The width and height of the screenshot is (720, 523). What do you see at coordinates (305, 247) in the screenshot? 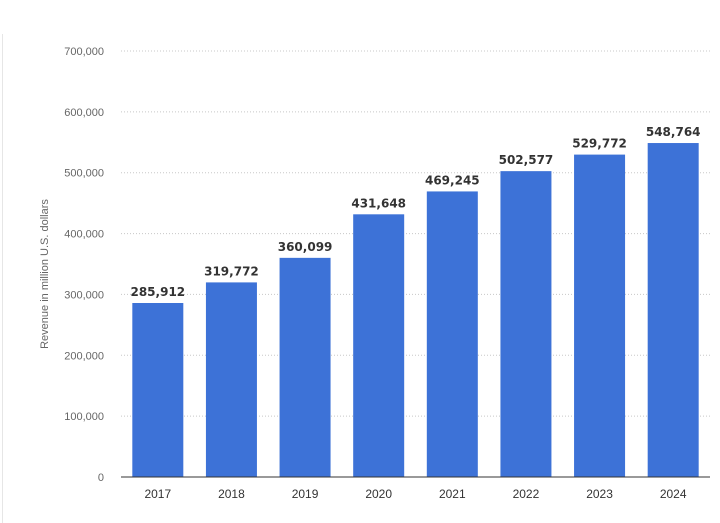
I see `data-label: 360,099` at bounding box center [305, 247].